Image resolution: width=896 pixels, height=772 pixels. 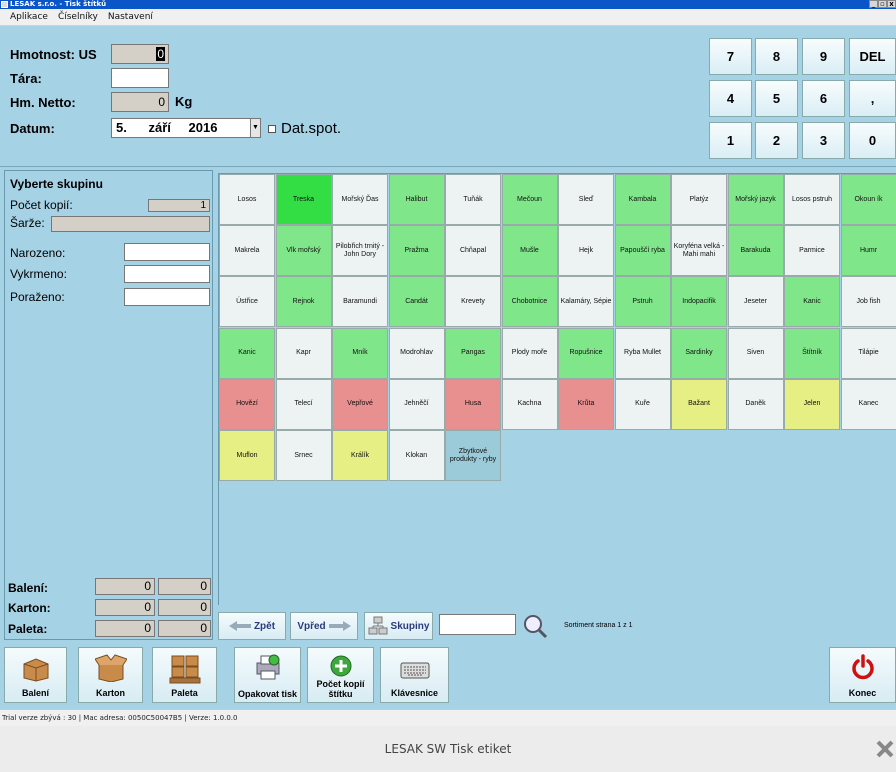 I want to click on product-tile: Kapr, so click(x=303, y=353).